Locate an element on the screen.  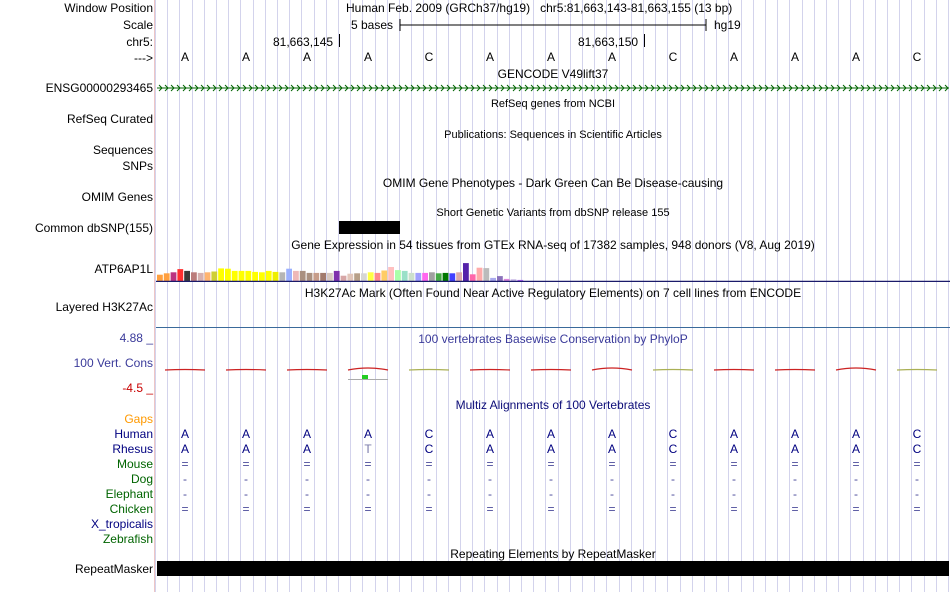
alignment-base: A is located at coordinates (794, 434).